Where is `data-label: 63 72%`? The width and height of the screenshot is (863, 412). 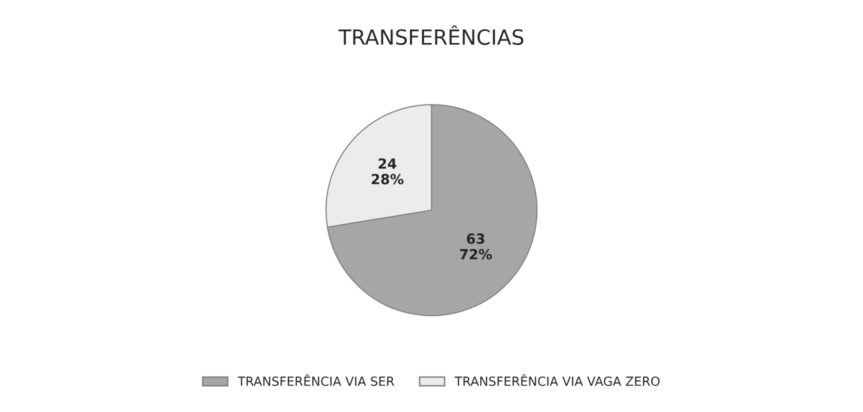
data-label: 63 72% is located at coordinates (476, 246).